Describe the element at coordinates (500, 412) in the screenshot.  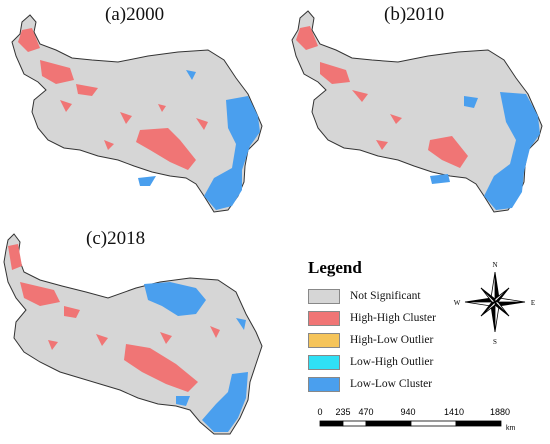
I see `scale-tick-label: 1880` at that location.